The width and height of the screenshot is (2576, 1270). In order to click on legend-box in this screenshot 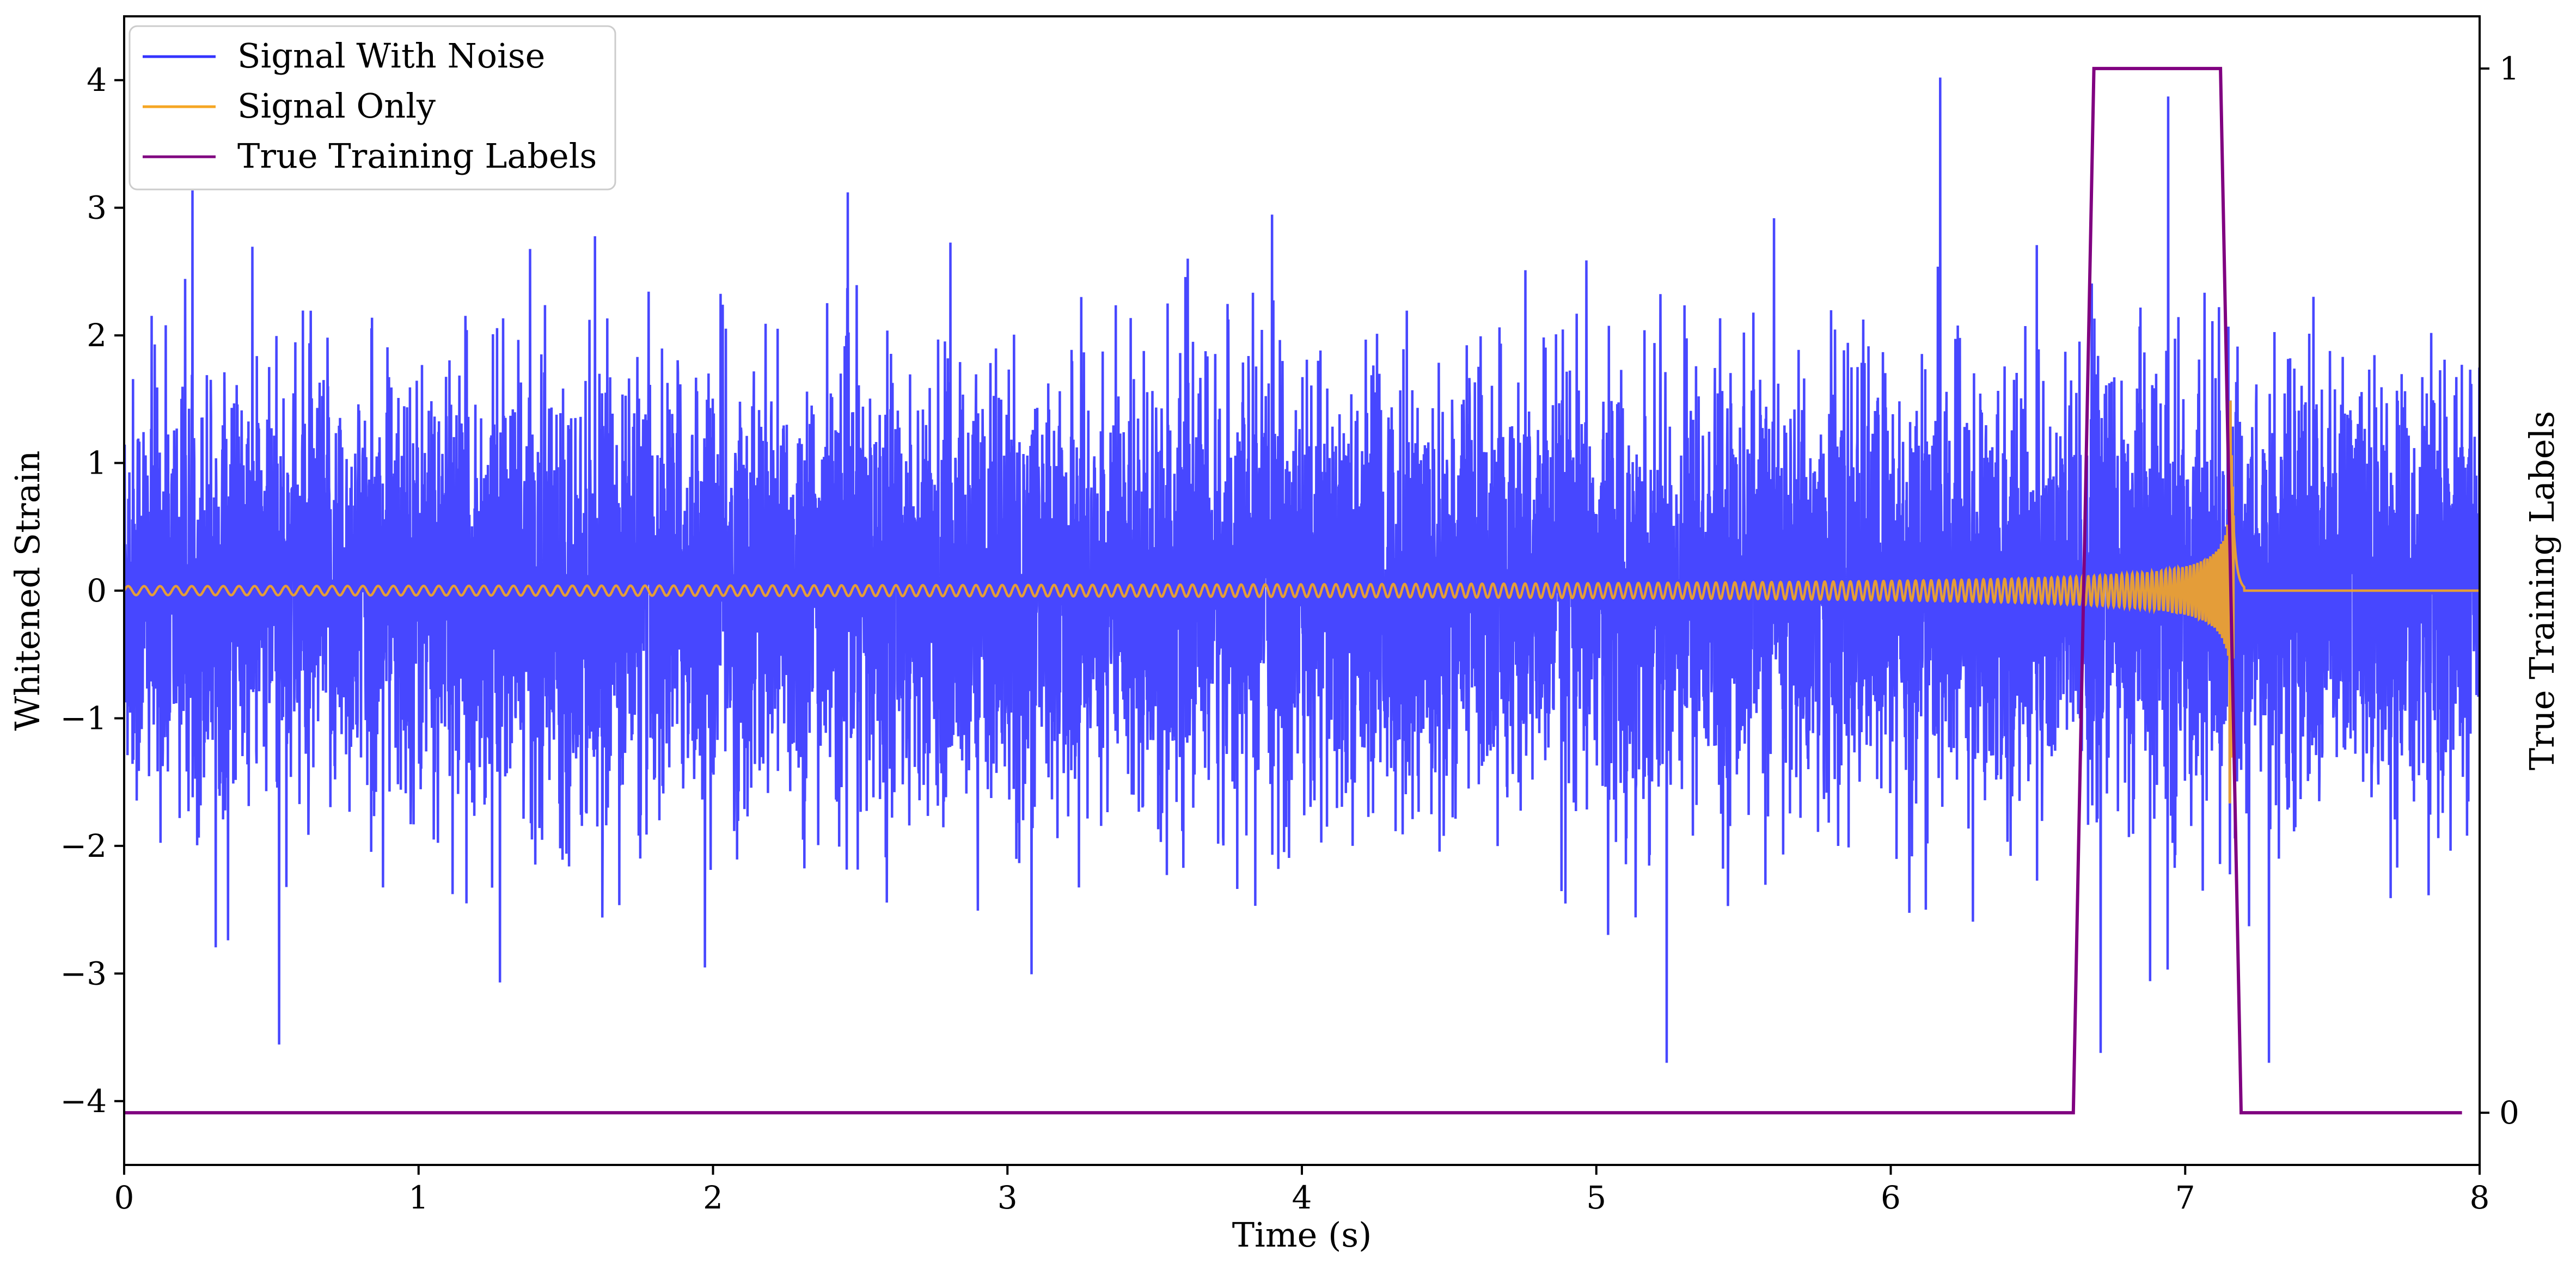, I will do `click(372, 108)`.